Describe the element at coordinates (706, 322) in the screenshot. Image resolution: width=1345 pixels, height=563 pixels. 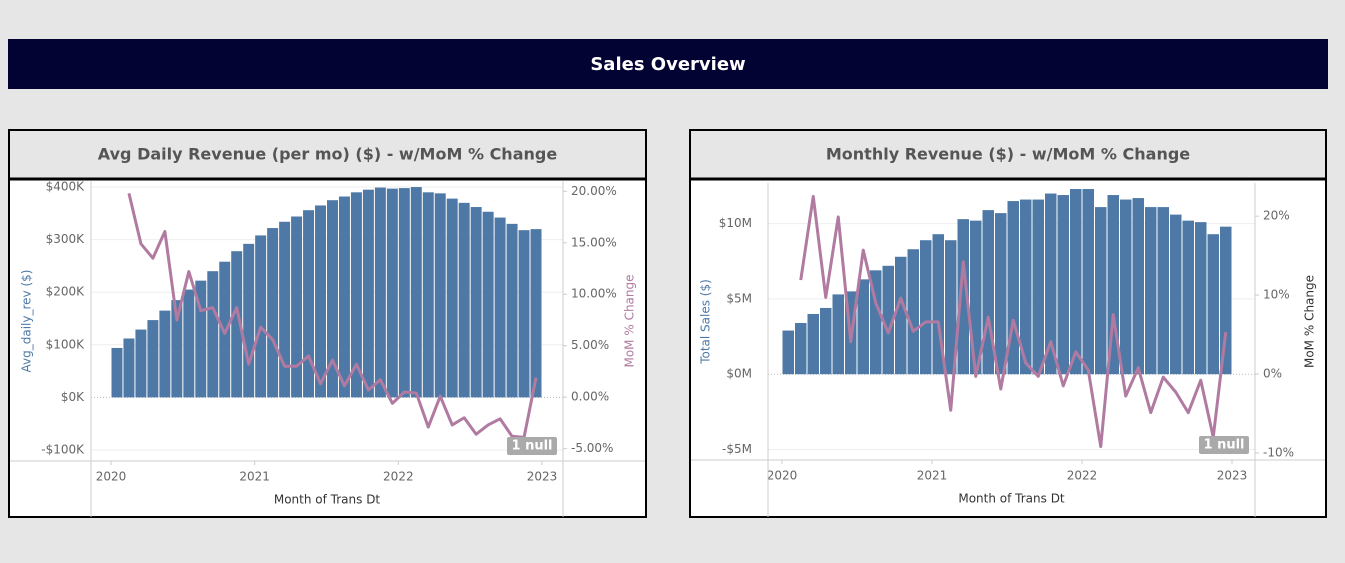
I see `y-axis-title: Total Sales ($)` at that location.